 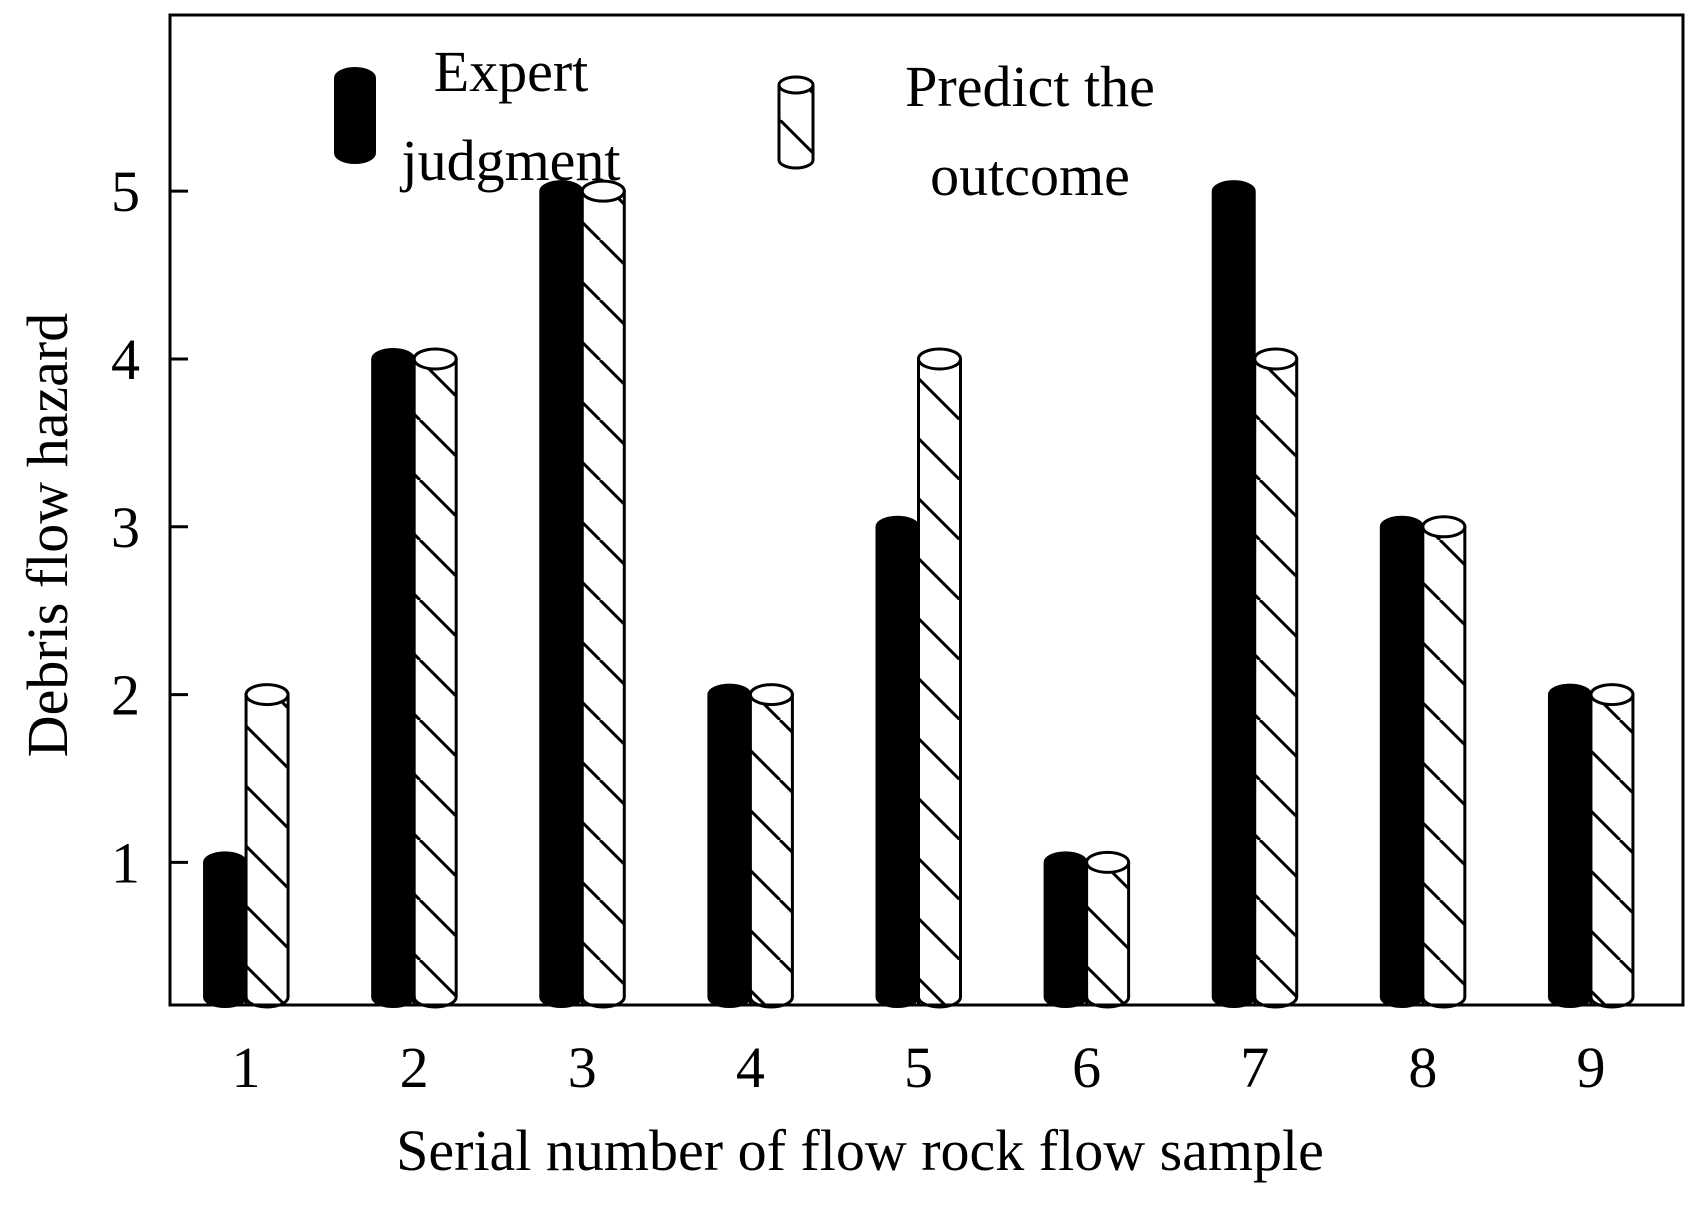 I want to click on x-tick-label-7: 7, so click(x=1254, y=1067).